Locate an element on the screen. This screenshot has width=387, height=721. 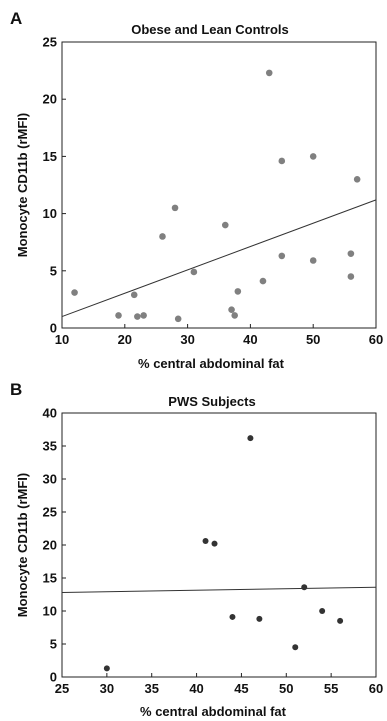
x-axis-label-b: % central abdominal fat is located at coordinates (213, 711).